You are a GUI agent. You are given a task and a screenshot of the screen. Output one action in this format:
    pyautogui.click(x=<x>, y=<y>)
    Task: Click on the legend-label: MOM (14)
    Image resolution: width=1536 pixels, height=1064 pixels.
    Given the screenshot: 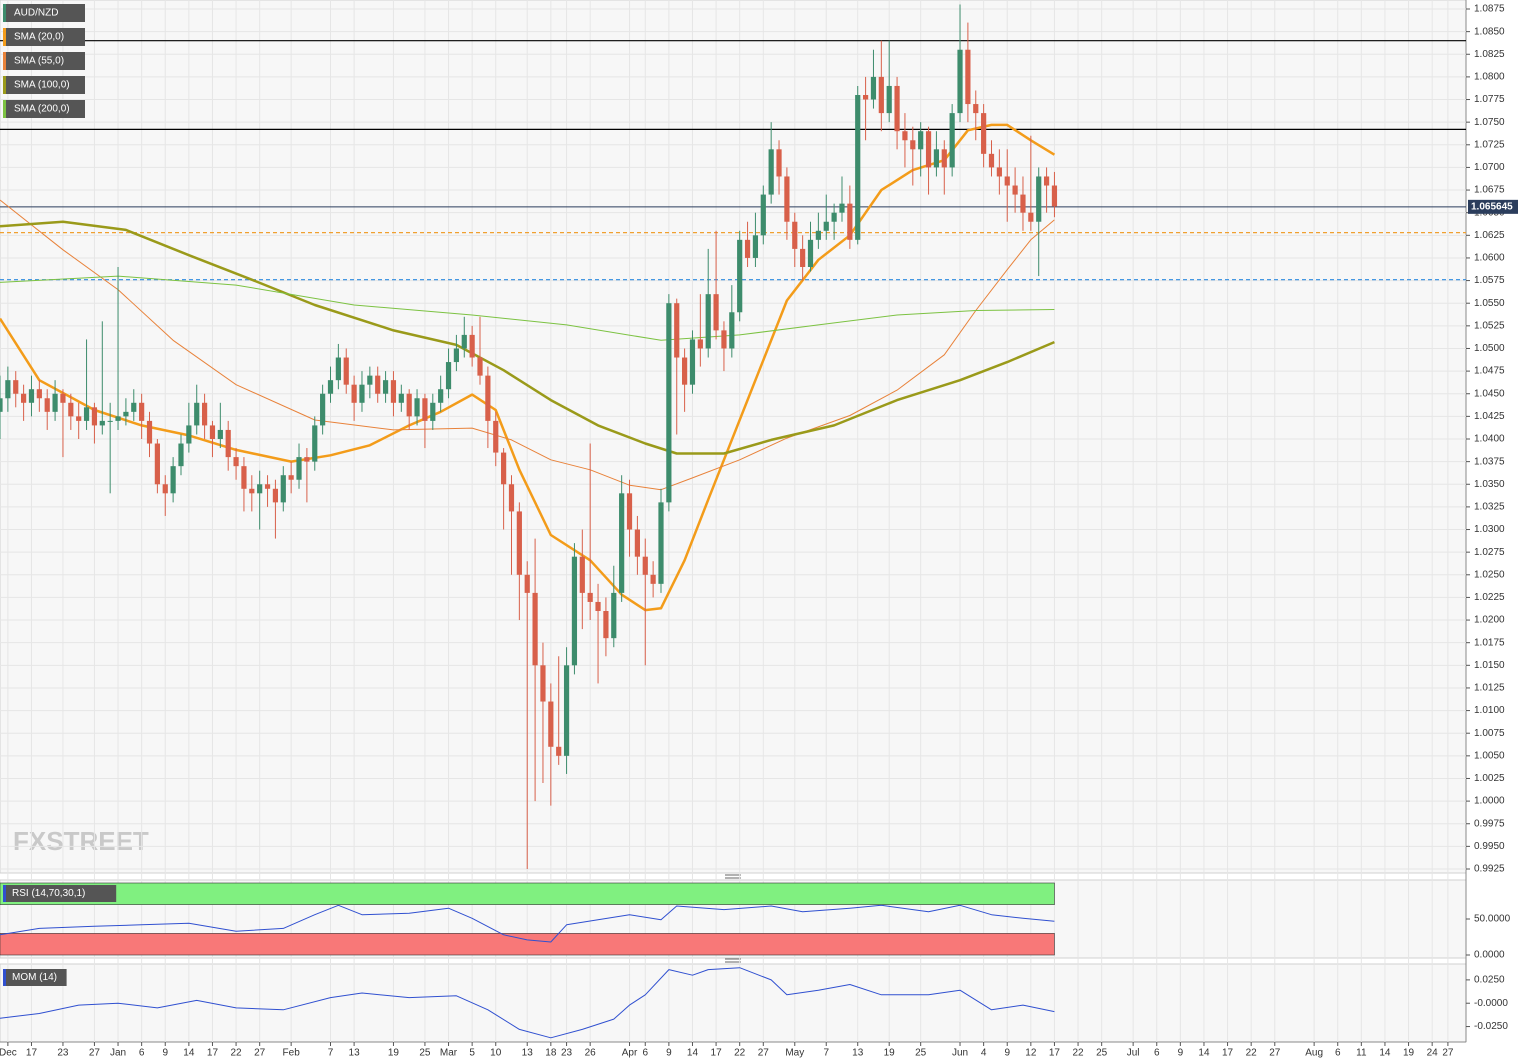 What is the action you would take?
    pyautogui.click(x=34, y=977)
    